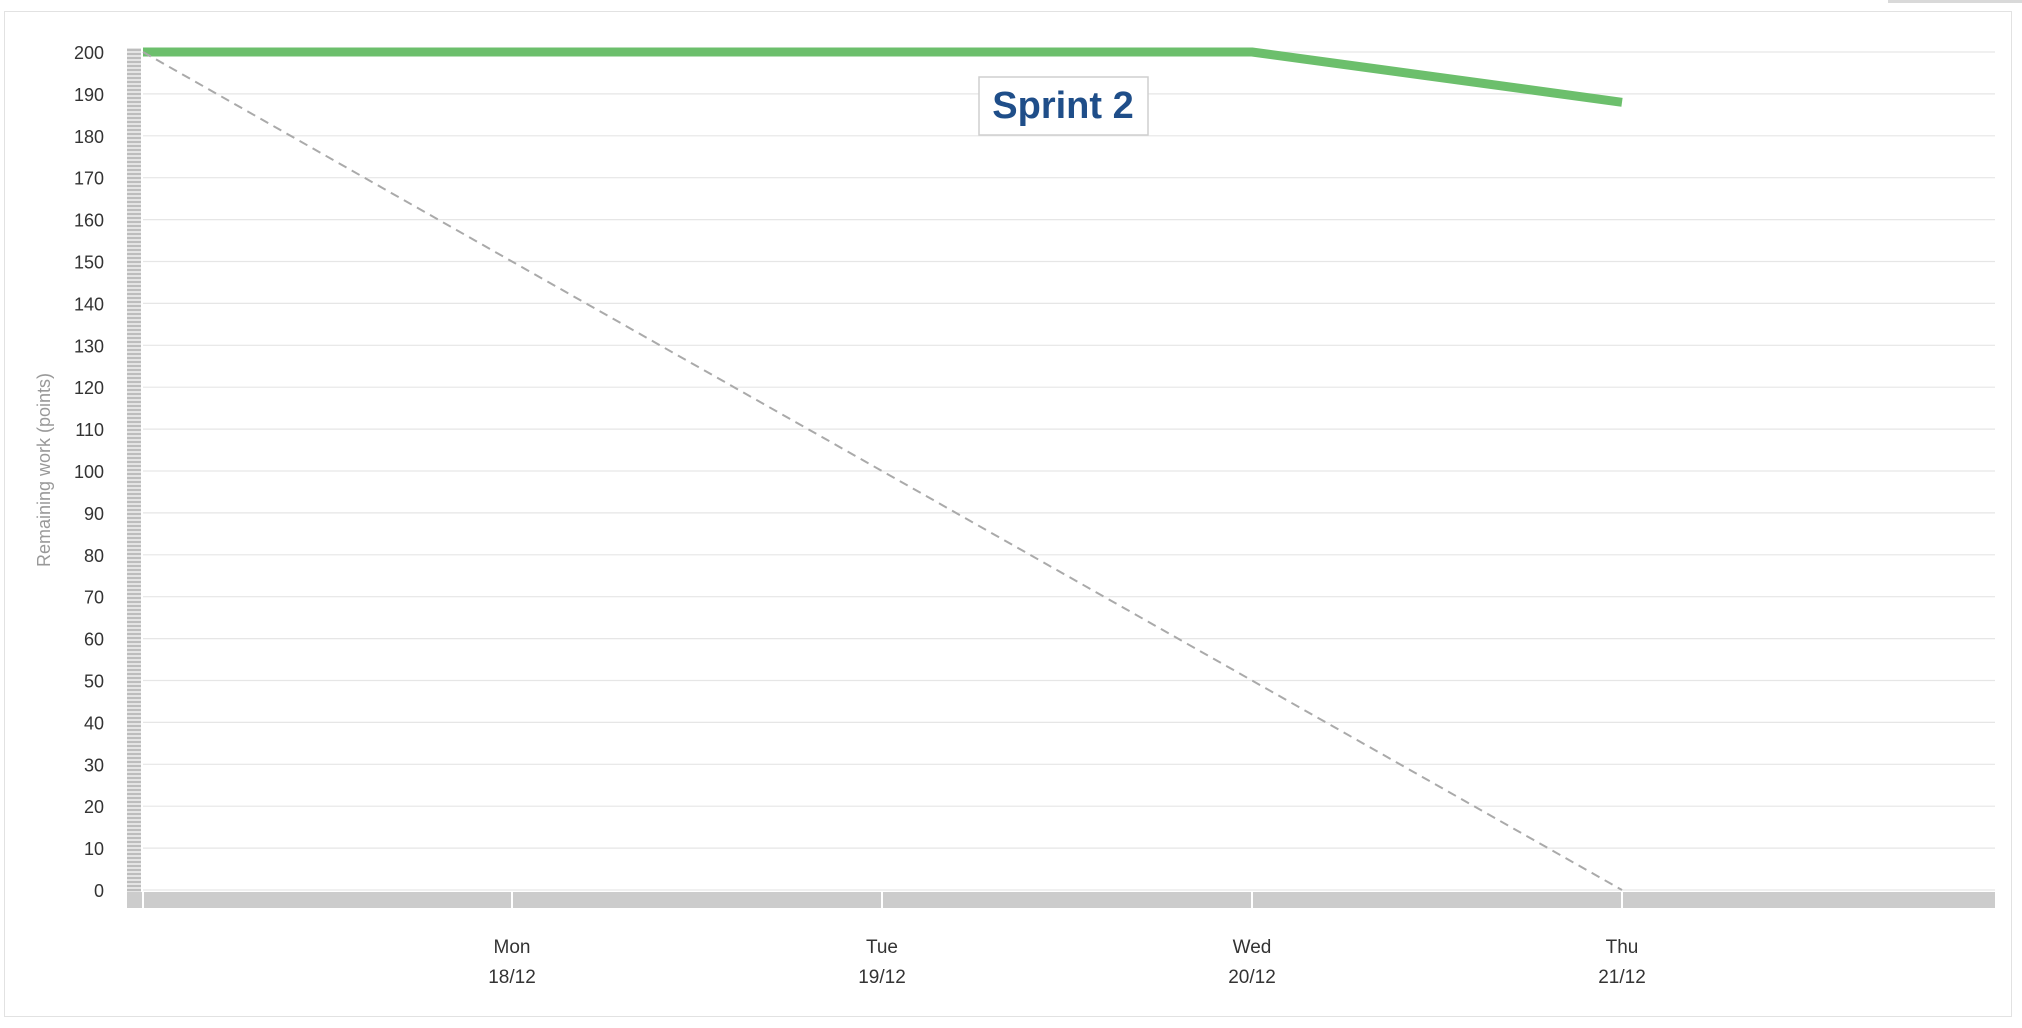  I want to click on x-tick-date: 21/12, so click(1622, 977).